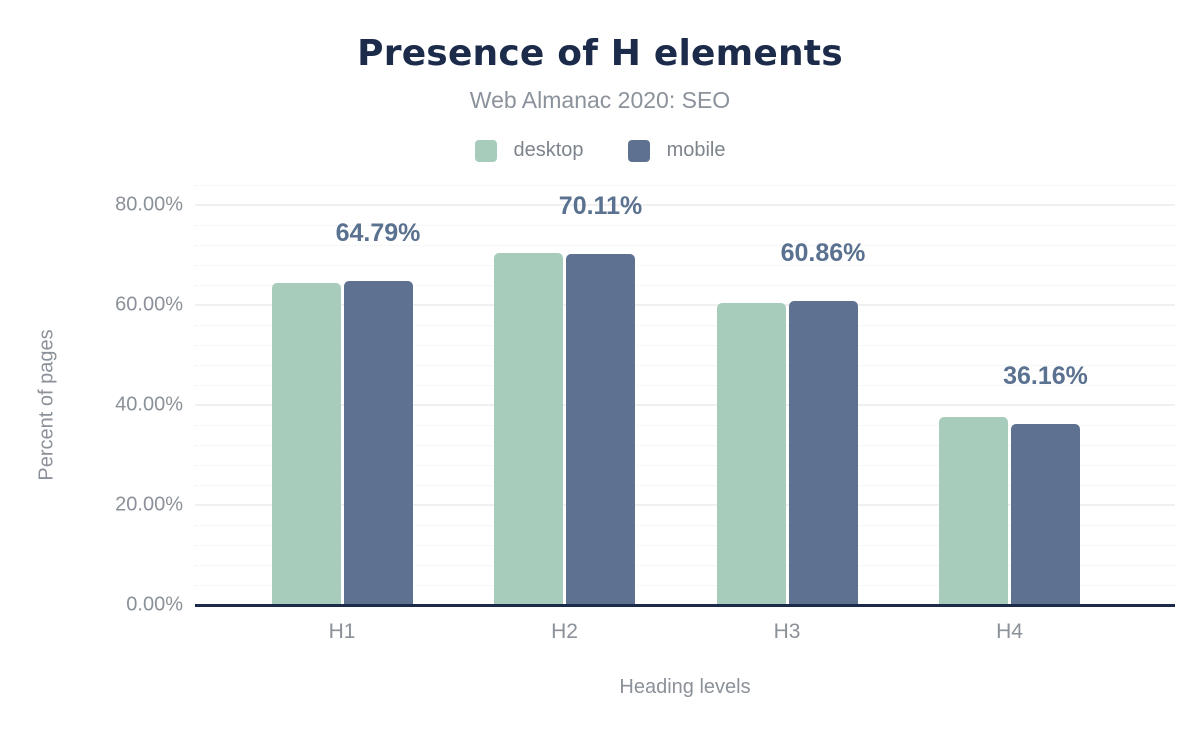  I want to click on x-tick-label-h2: H2, so click(564, 631).